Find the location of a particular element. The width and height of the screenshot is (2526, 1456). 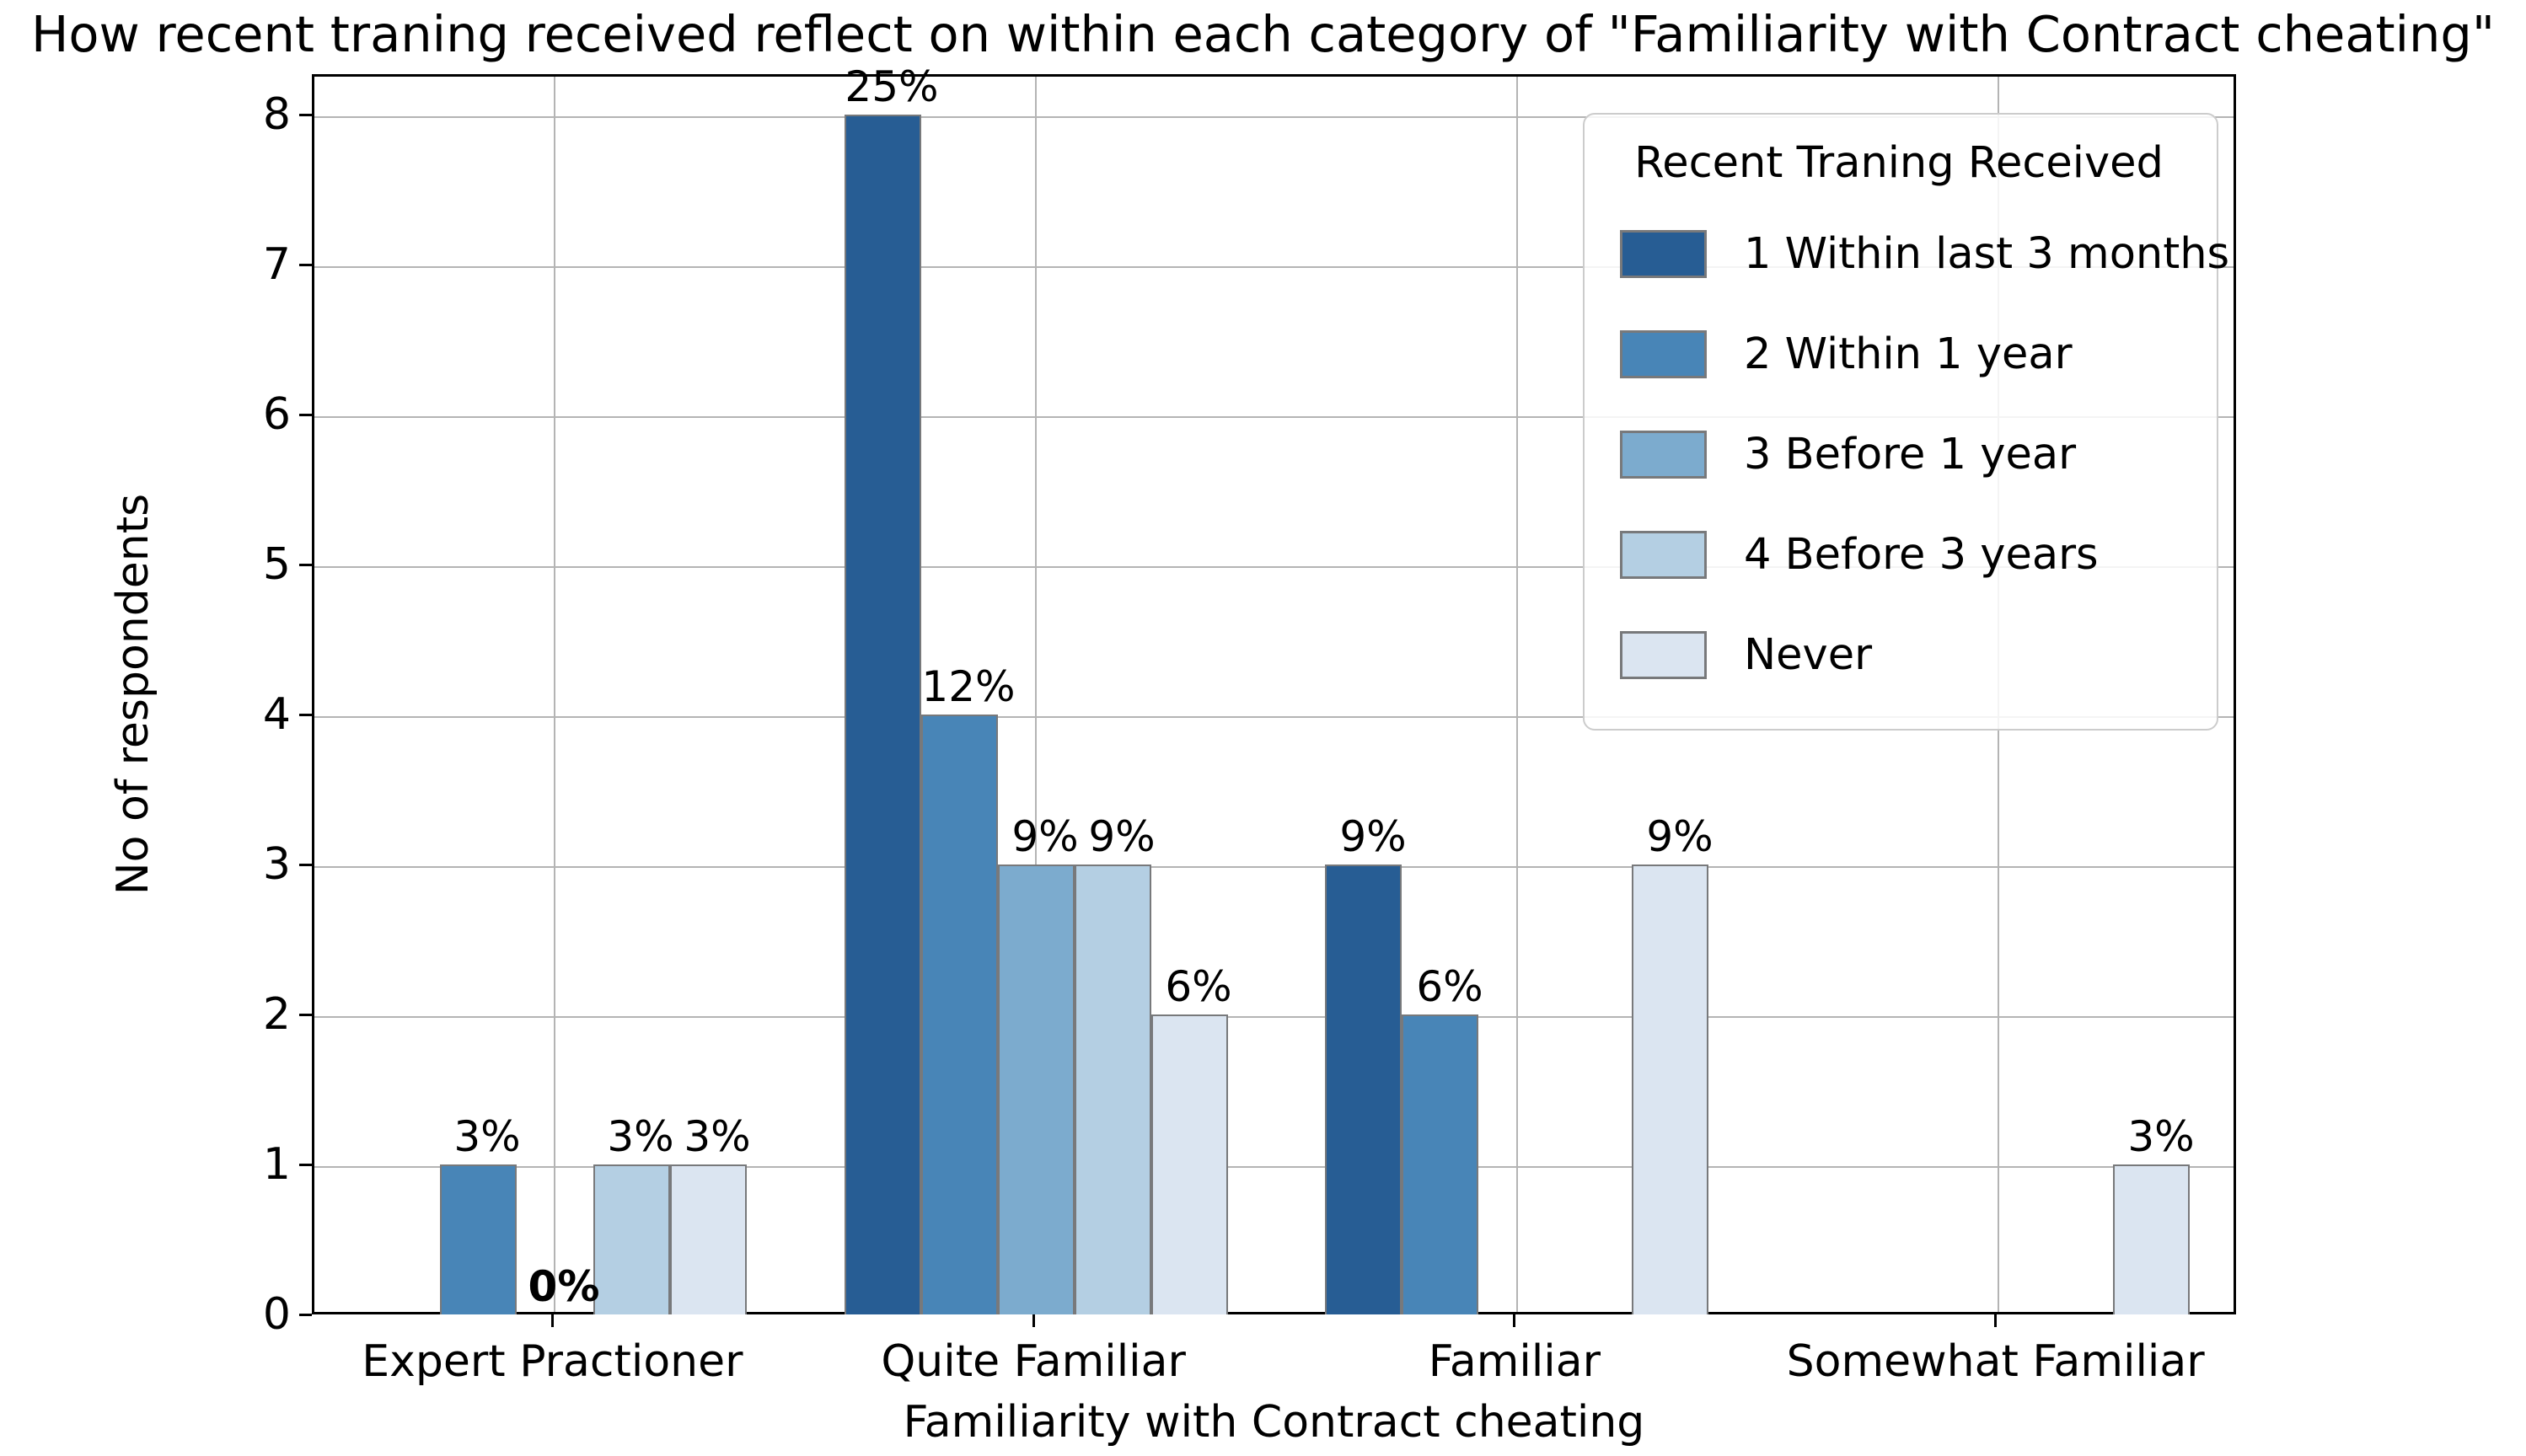

legend-entry: 2 Within 1 year is located at coordinates (1898, 354).